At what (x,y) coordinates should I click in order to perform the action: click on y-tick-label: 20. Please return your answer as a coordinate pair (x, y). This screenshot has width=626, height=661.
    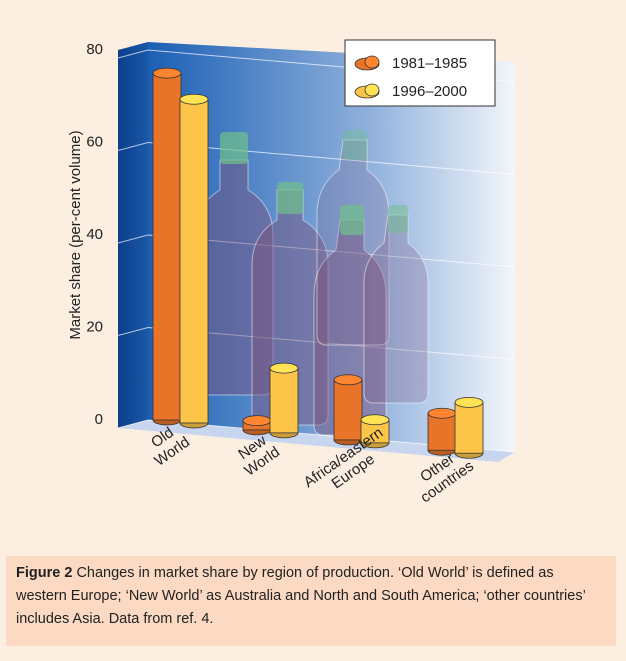
    Looking at the image, I should click on (94, 327).